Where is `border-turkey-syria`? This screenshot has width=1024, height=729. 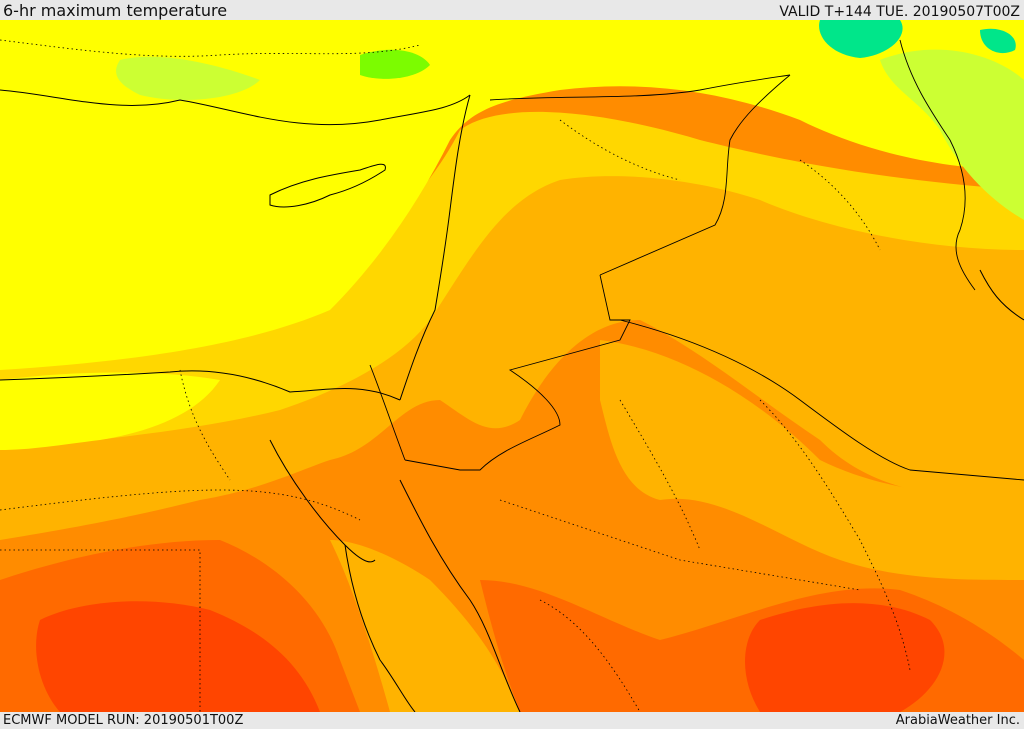
border-turkey-syria is located at coordinates (640, 87).